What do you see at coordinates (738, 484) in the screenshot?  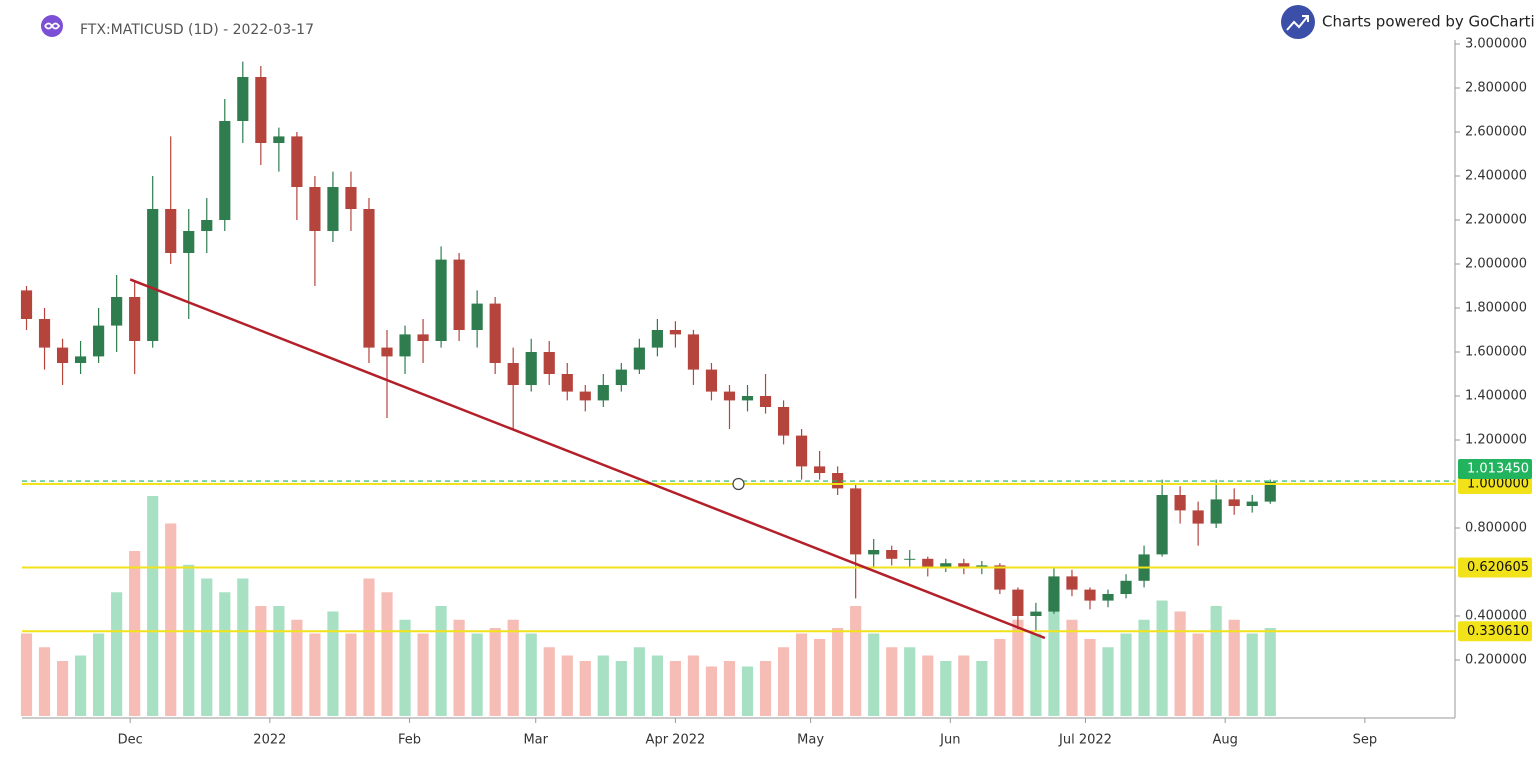 I see `anchor-marker` at bounding box center [738, 484].